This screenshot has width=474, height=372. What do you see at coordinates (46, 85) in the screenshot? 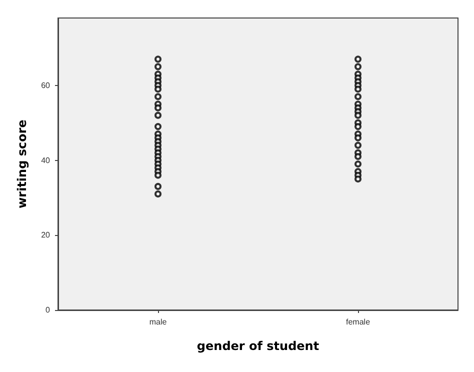
I see `y-tick-label: 60` at bounding box center [46, 85].